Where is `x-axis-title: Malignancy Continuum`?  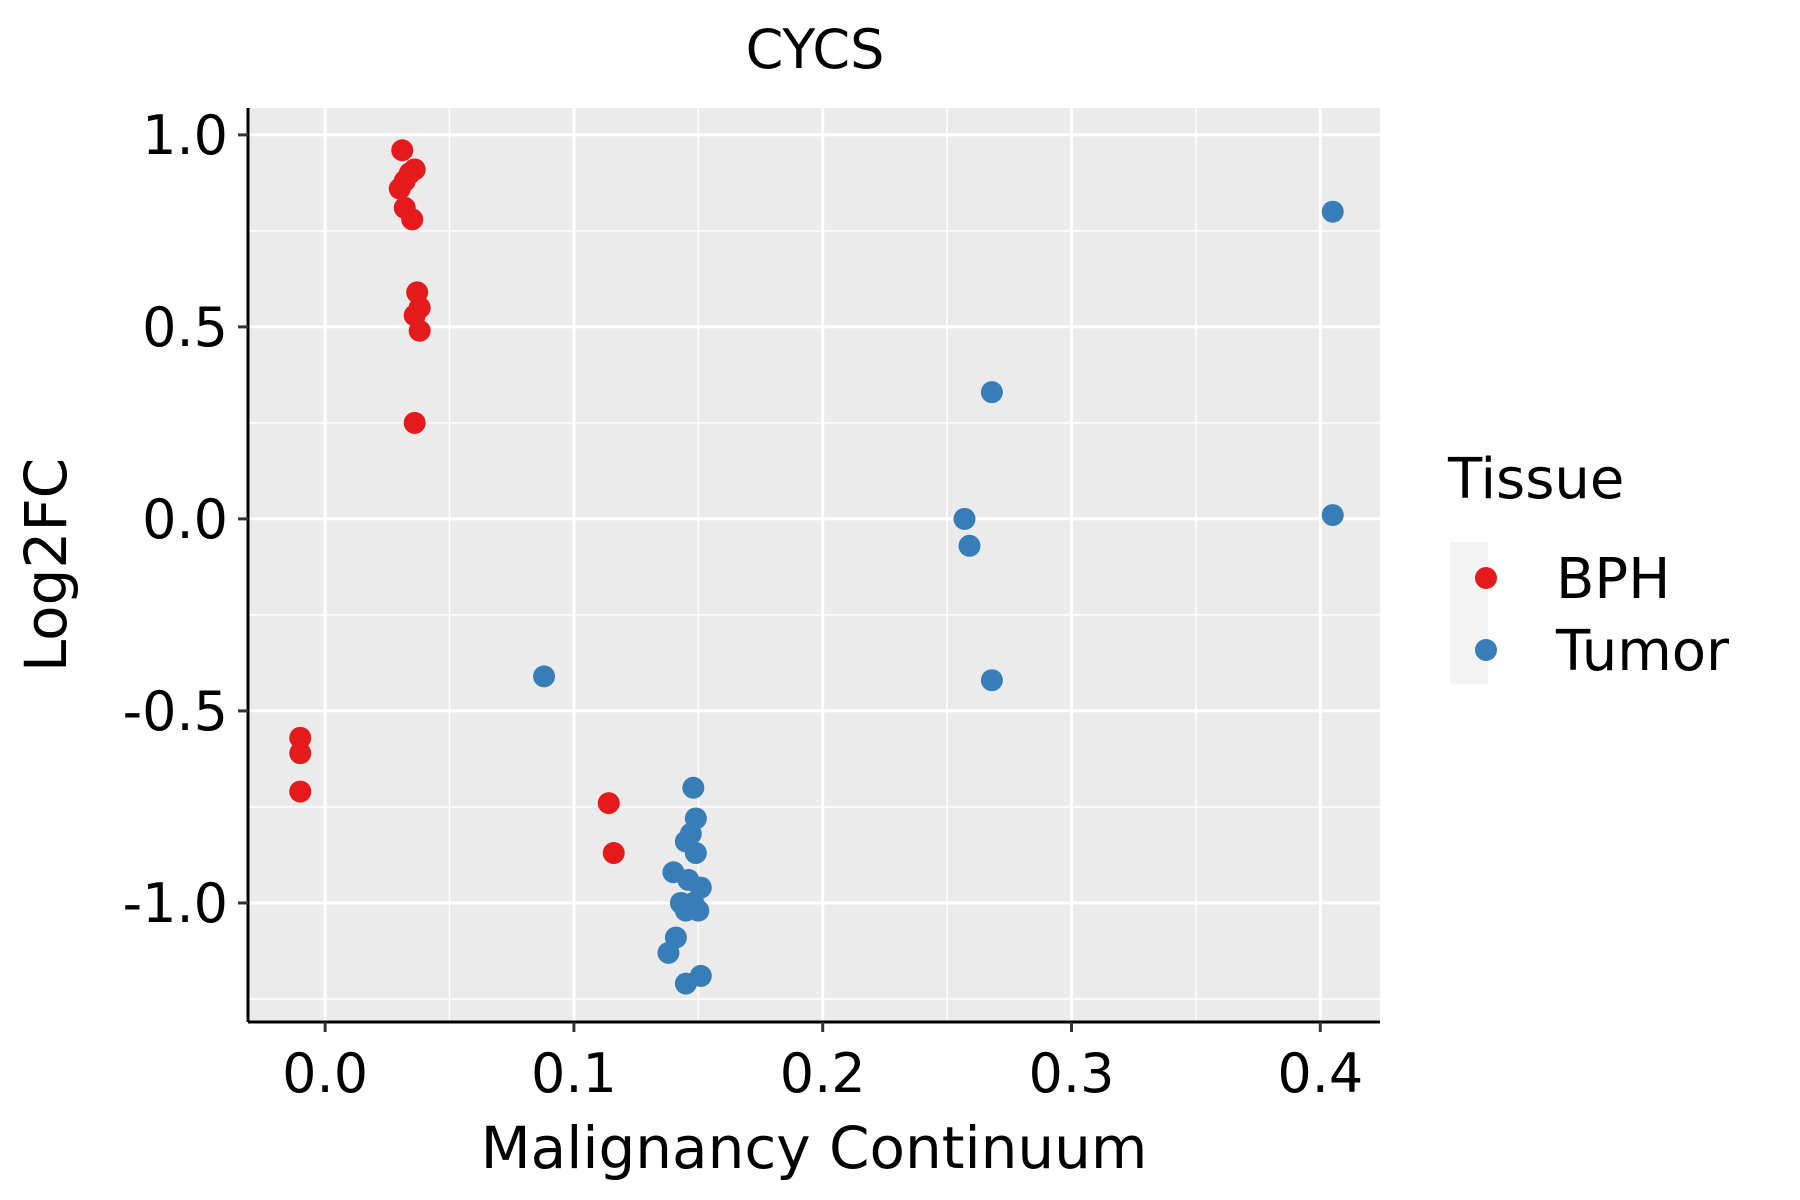 x-axis-title: Malignancy Continuum is located at coordinates (814, 1148).